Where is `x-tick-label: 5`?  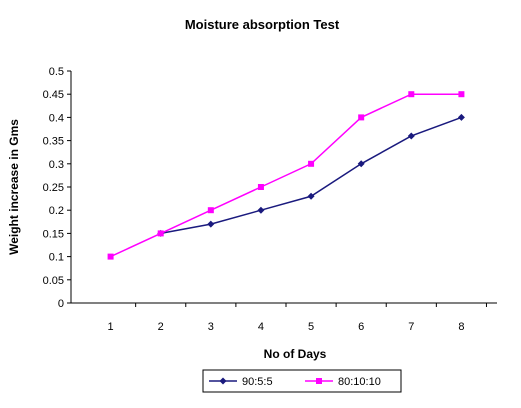 x-tick-label: 5 is located at coordinates (311, 327).